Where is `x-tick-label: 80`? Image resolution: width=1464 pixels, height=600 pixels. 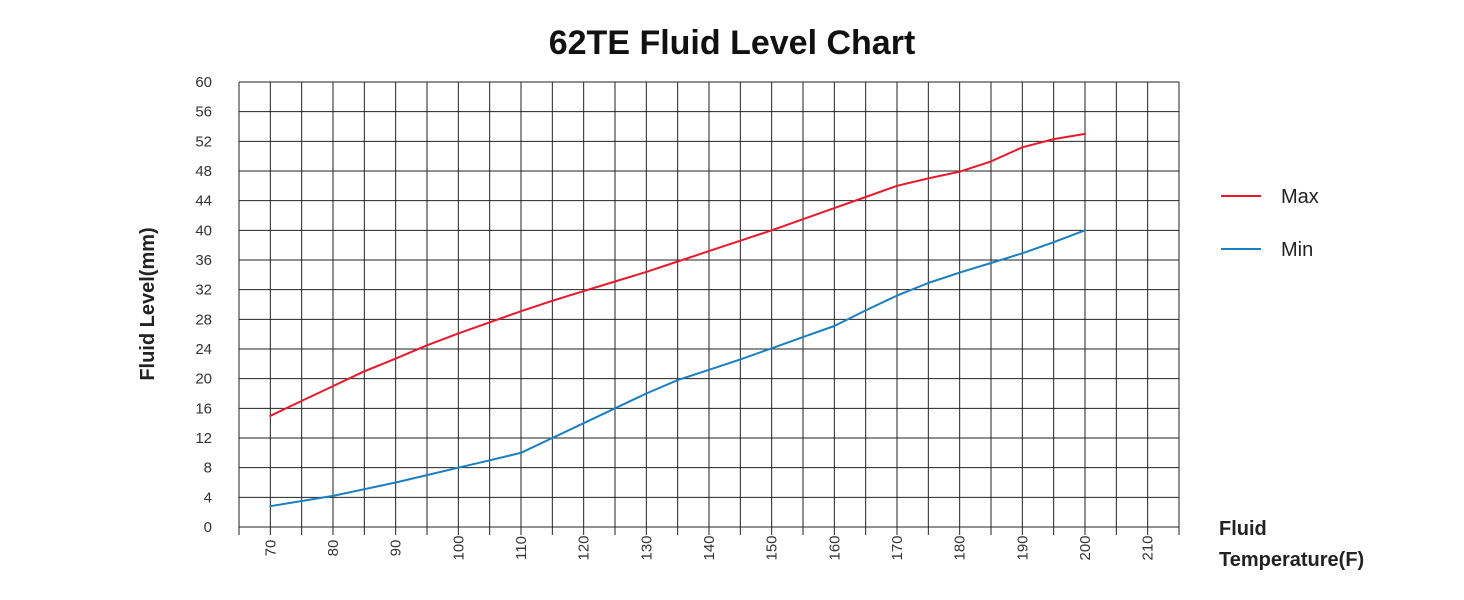 x-tick-label: 80 is located at coordinates (333, 548).